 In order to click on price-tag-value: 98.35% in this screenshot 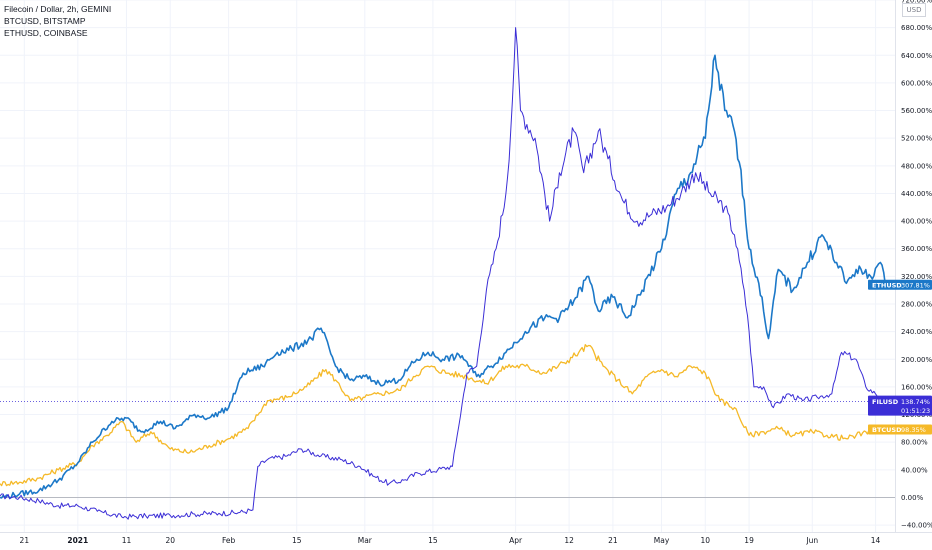, I will do `click(913, 430)`.